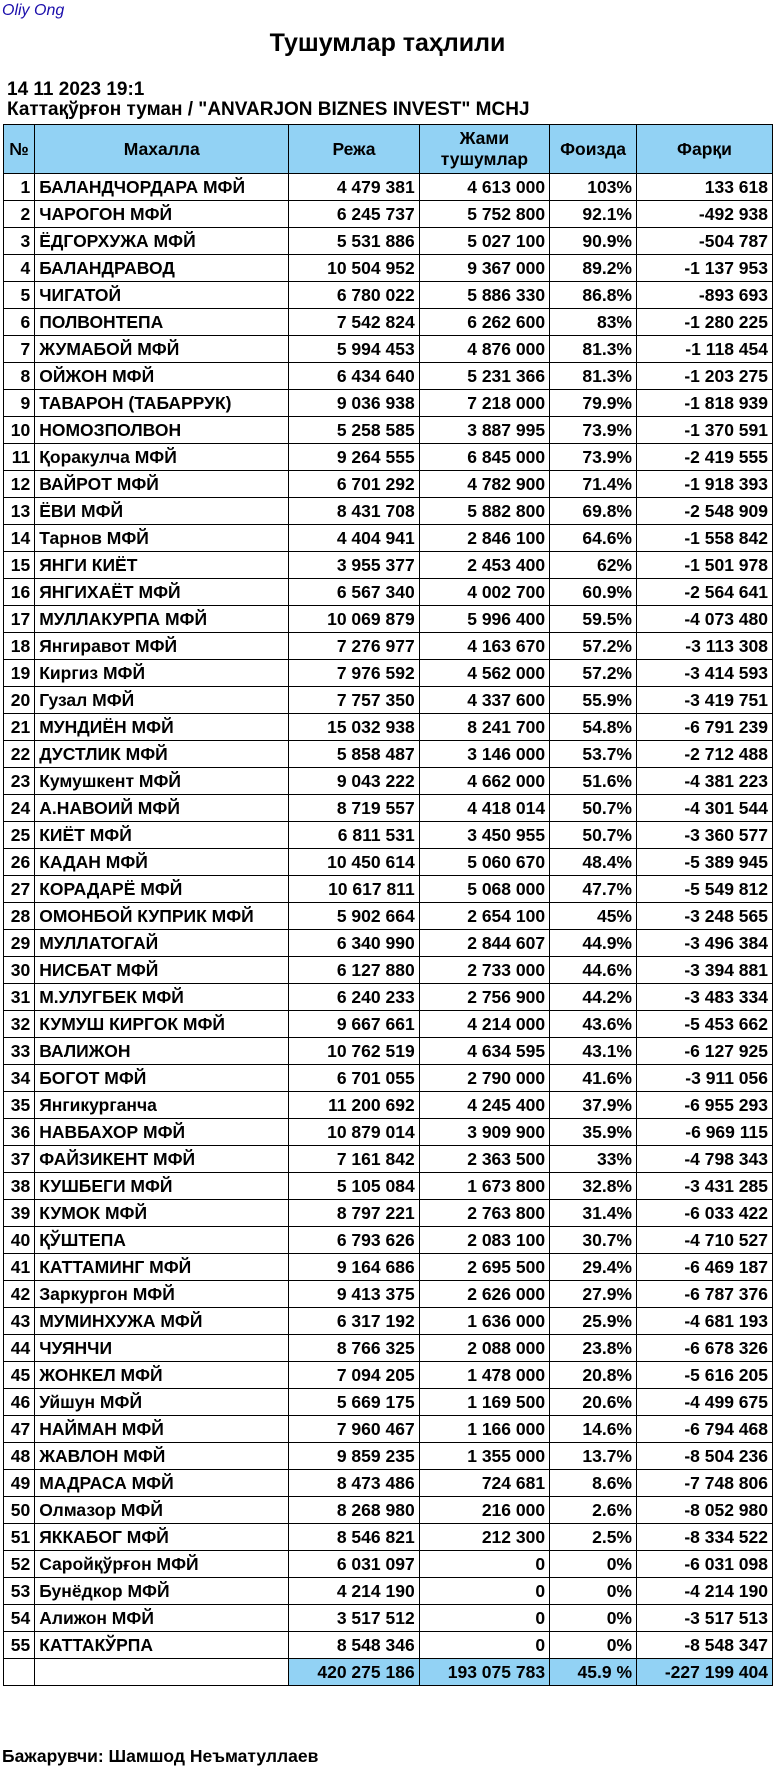  Describe the element at coordinates (19, 565) in the screenshot. I see `cell-number: 15` at that location.